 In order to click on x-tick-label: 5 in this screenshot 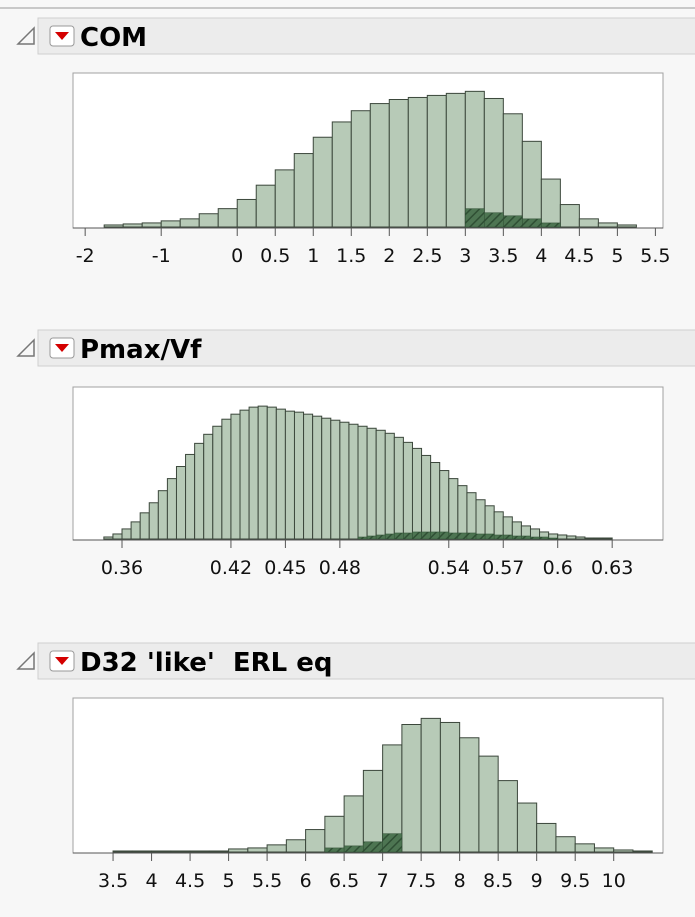, I will do `click(229, 881)`.